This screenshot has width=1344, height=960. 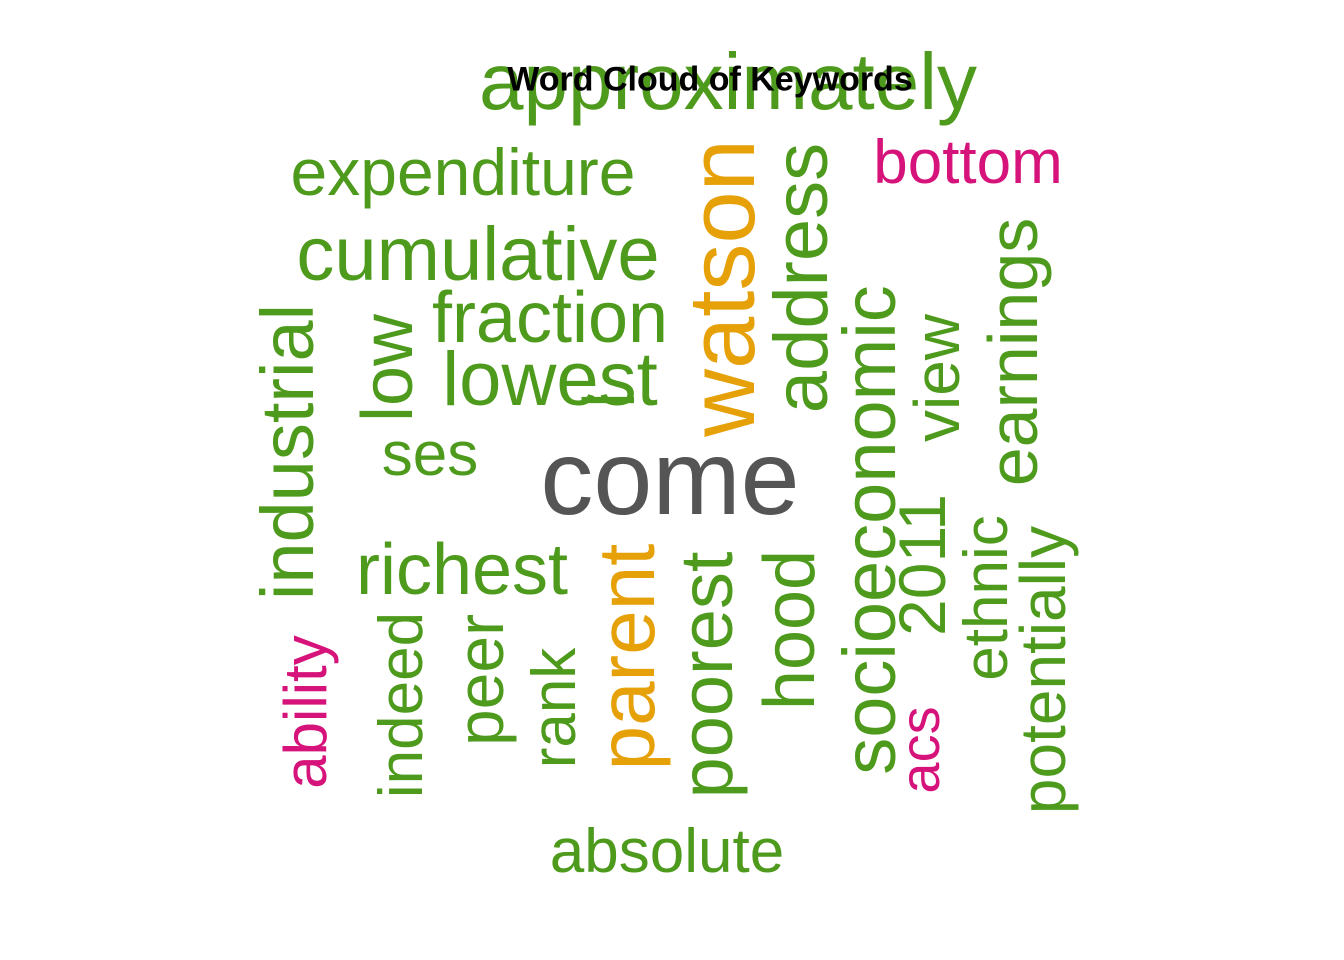 I want to click on word-rank: rank, so click(x=554, y=708).